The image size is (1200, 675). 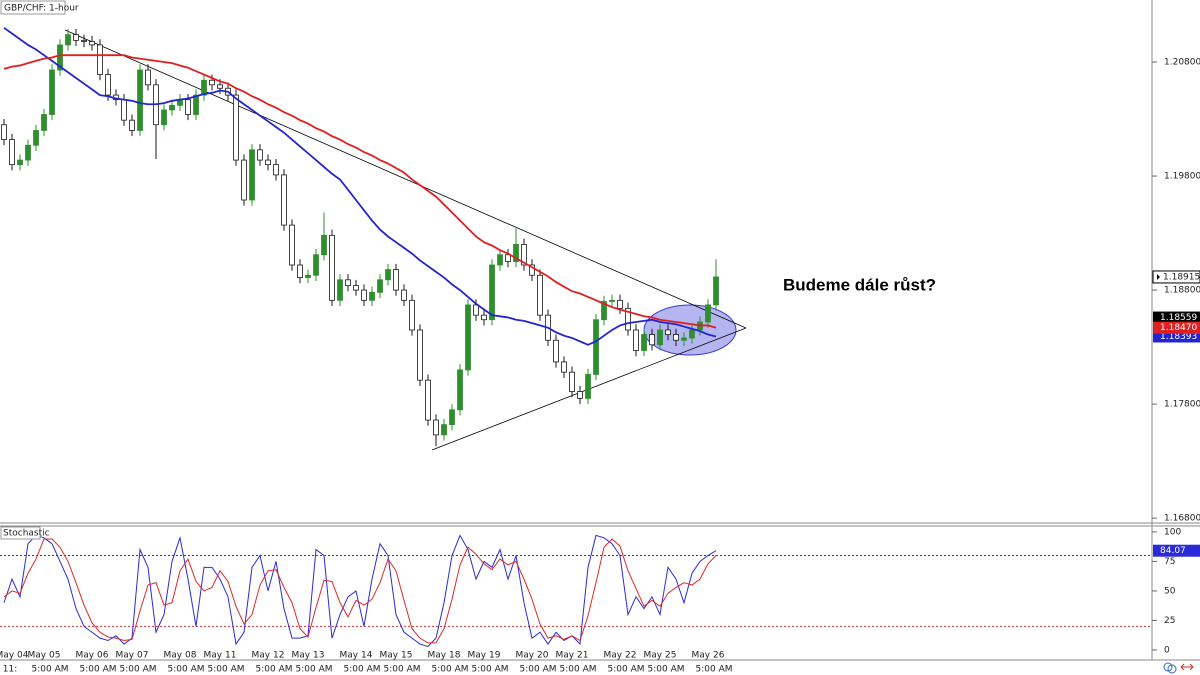 I want to click on x-tick-label: May 15, so click(x=396, y=656).